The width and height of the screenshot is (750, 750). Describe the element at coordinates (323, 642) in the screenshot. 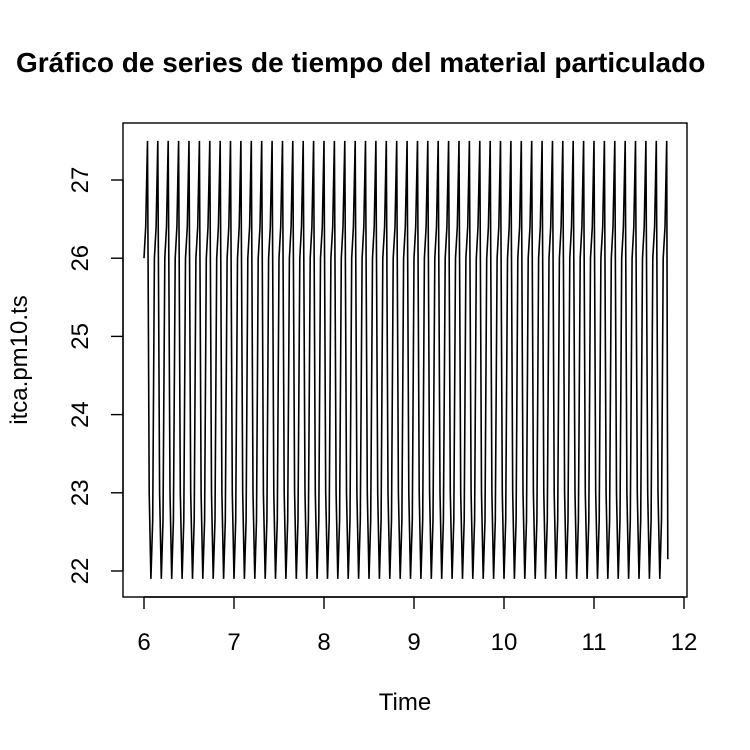

I see `x-tick-label: 8` at that location.